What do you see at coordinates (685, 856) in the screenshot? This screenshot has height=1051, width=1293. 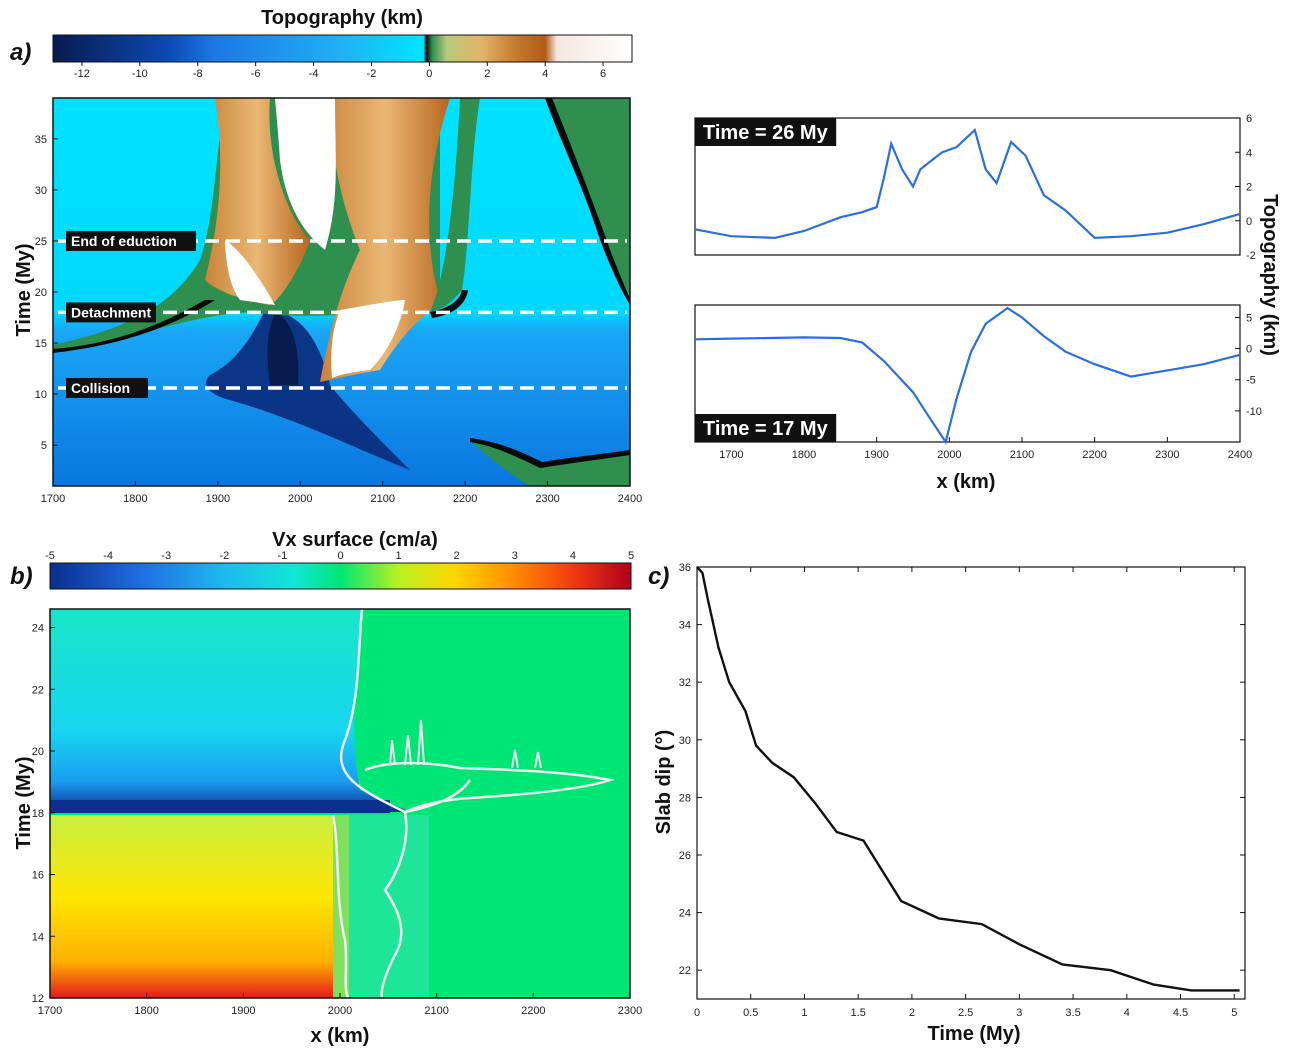 I see `y-tick-label: 26` at bounding box center [685, 856].